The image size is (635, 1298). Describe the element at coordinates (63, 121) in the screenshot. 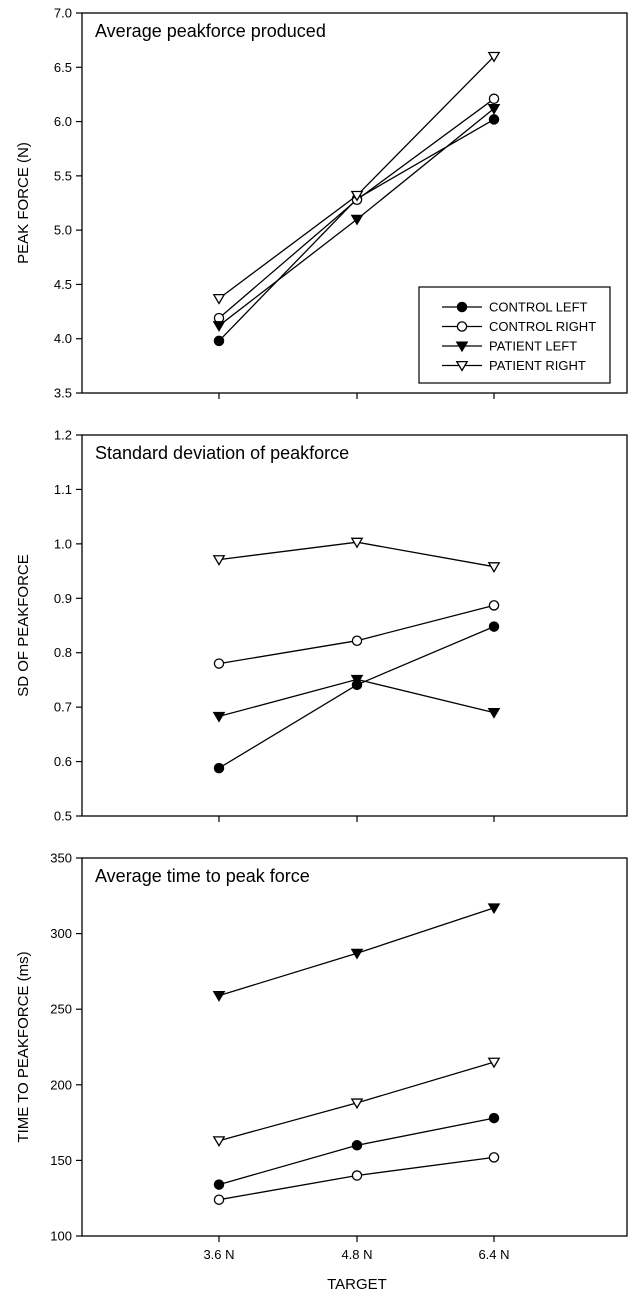

I see `y-tick-label: 6.0` at that location.